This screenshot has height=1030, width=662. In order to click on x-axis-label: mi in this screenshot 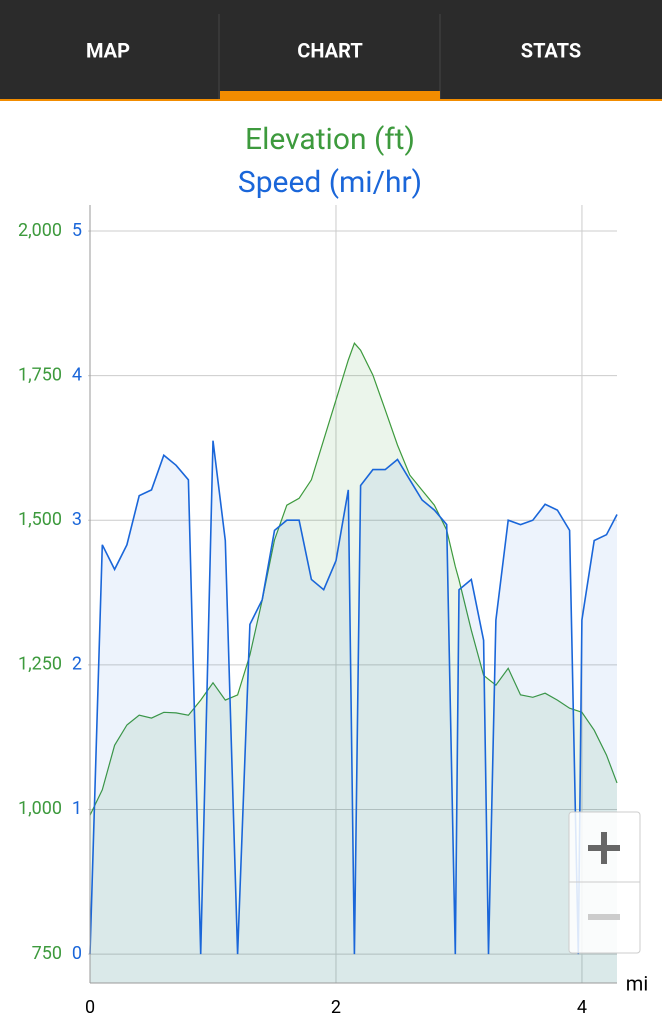, I will do `click(637, 983)`.